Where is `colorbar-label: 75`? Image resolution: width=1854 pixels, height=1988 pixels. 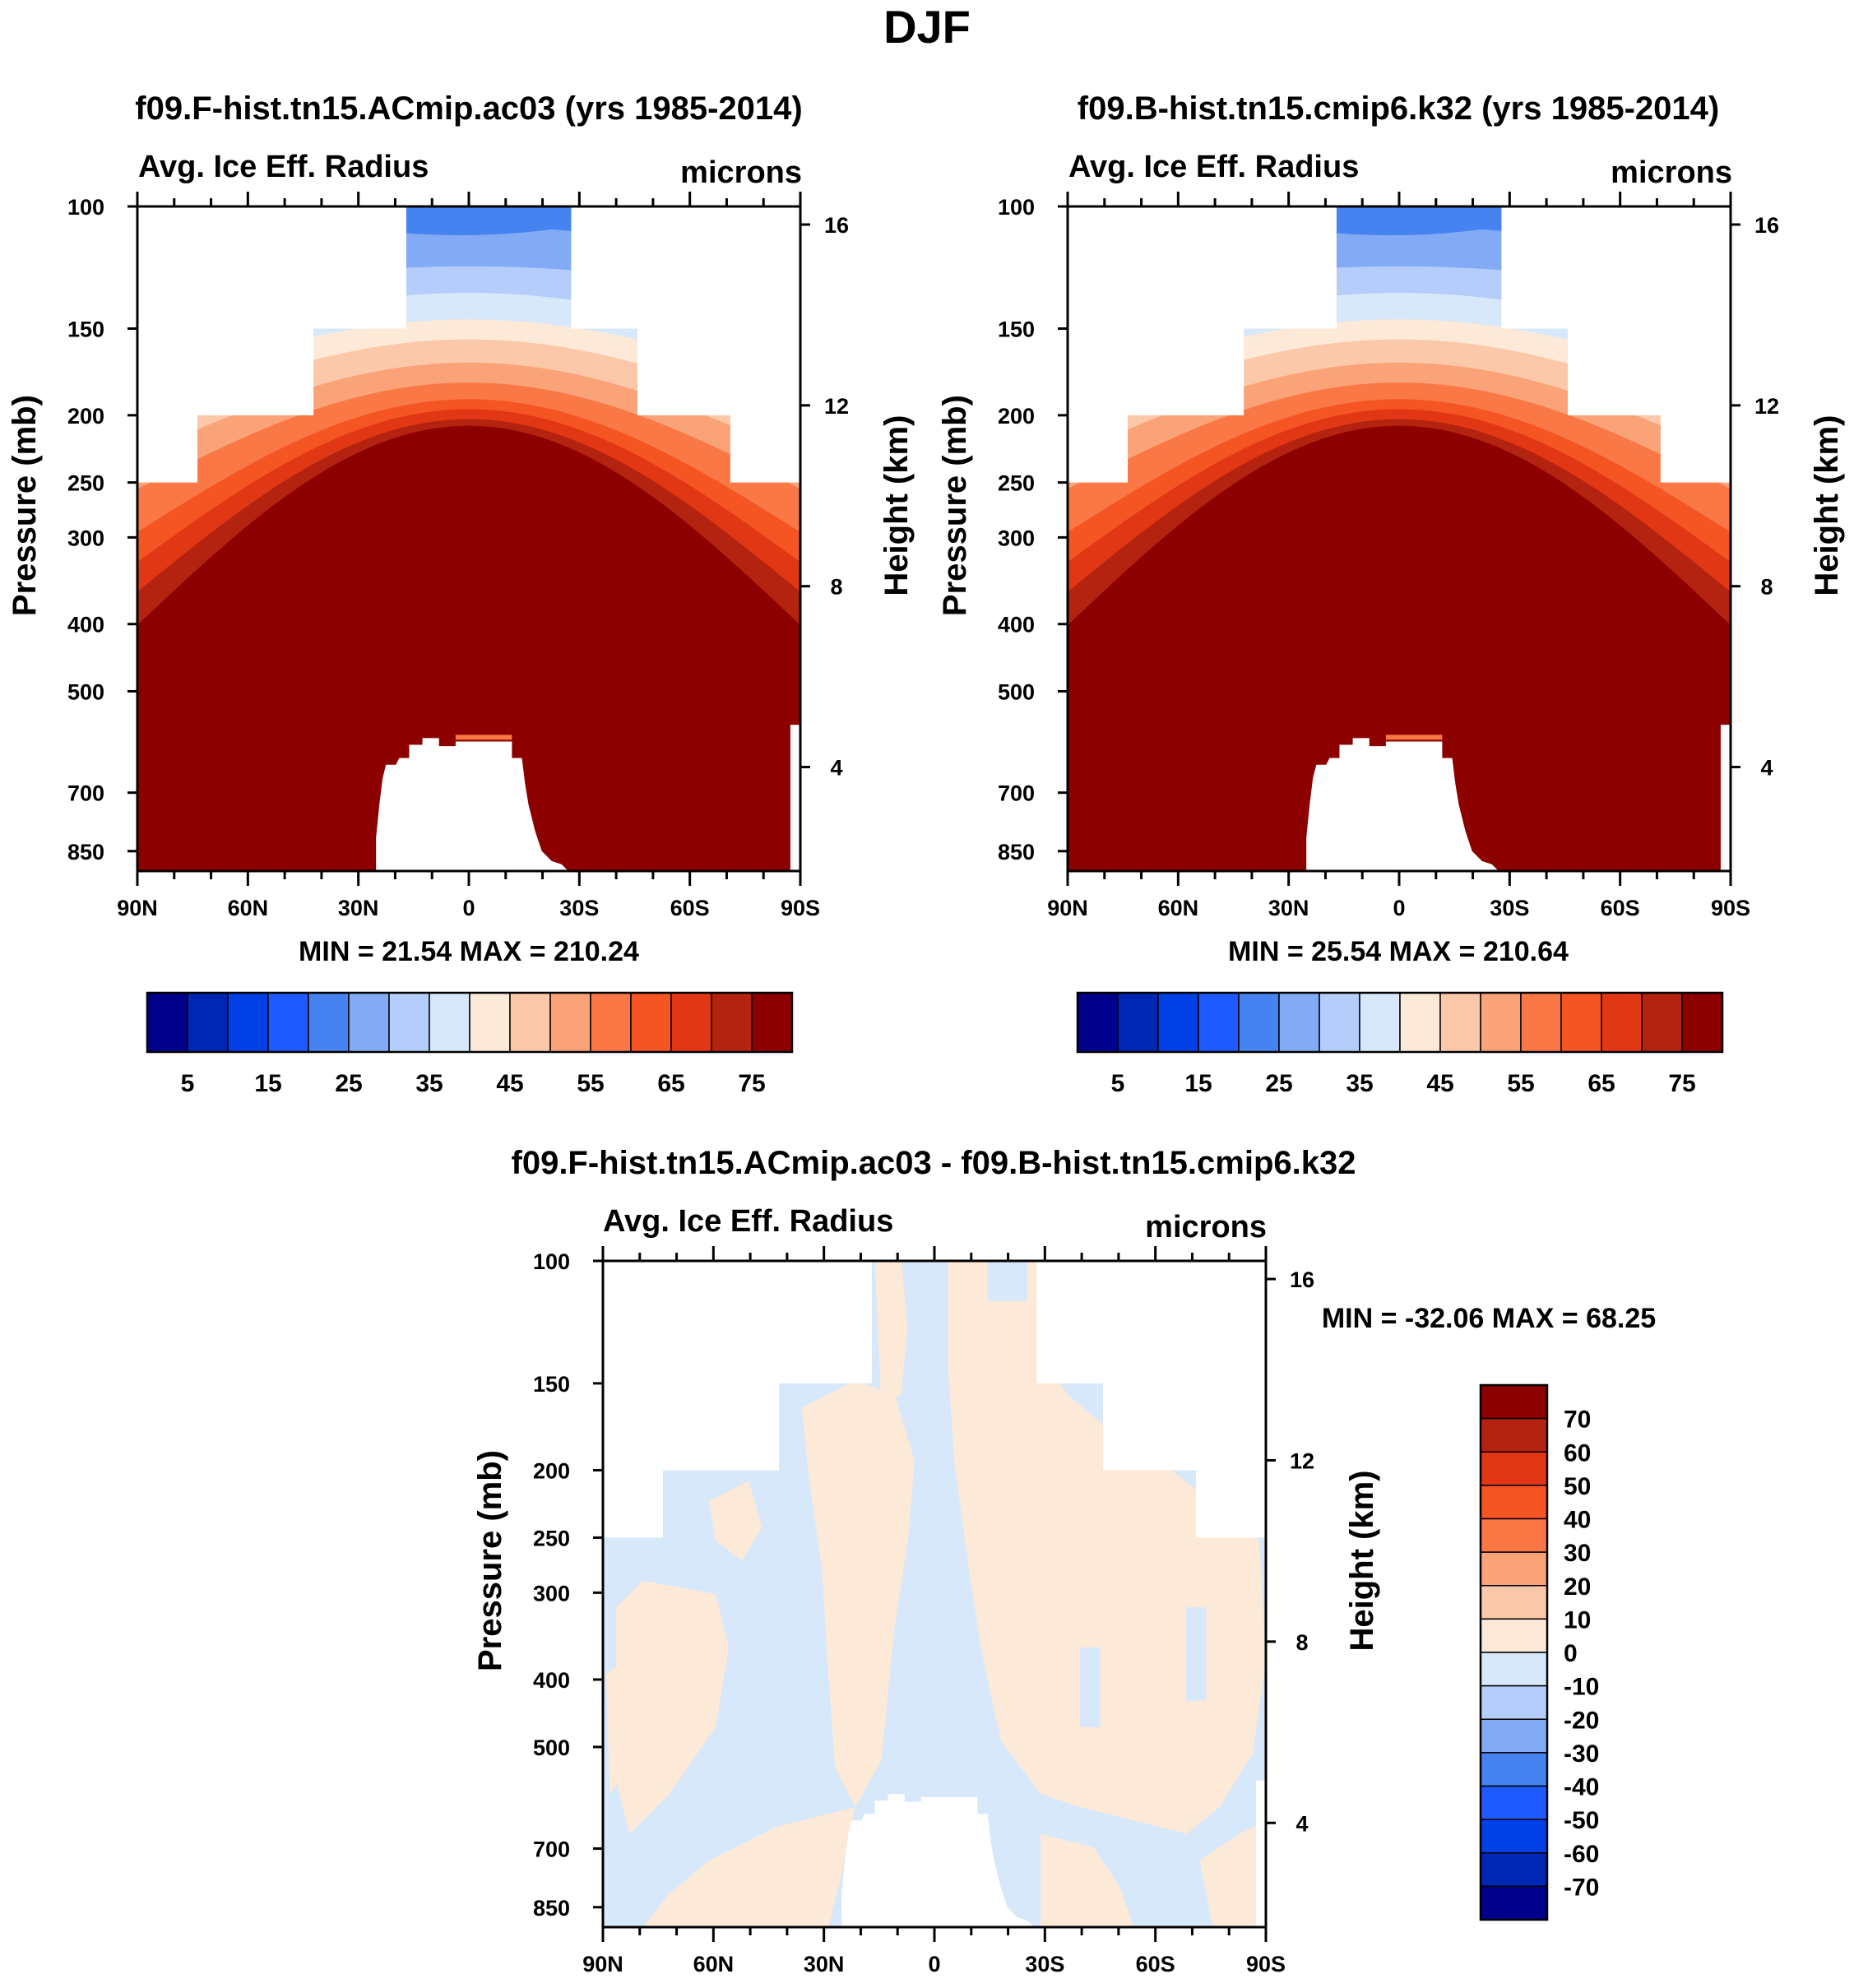
colorbar-label: 75 is located at coordinates (751, 1084).